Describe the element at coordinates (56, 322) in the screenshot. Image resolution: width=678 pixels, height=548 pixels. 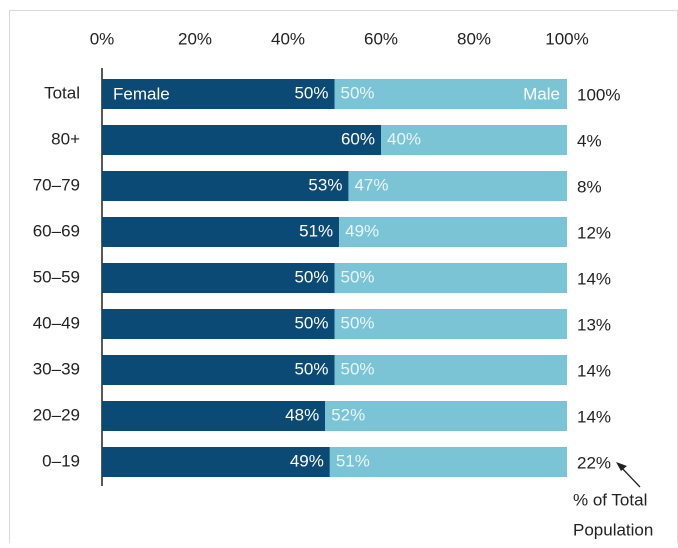
I see `y-tick-label: 40–49` at that location.